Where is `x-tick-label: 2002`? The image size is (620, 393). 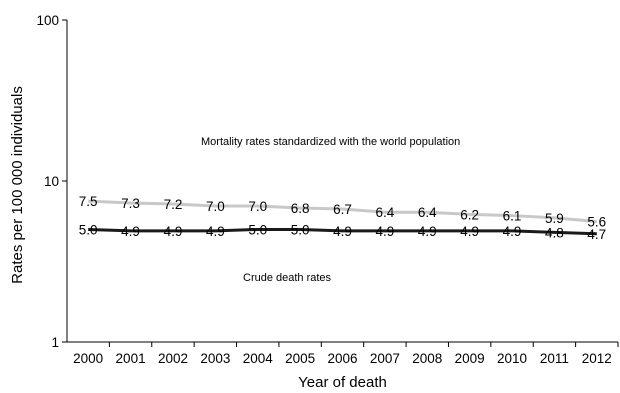
x-tick-label: 2002 is located at coordinates (173, 358).